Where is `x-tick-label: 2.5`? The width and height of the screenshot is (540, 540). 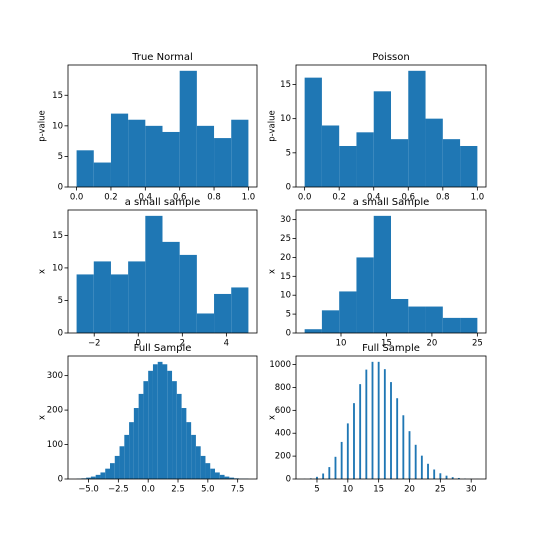
x-tick-label: 2.5 is located at coordinates (178, 490).